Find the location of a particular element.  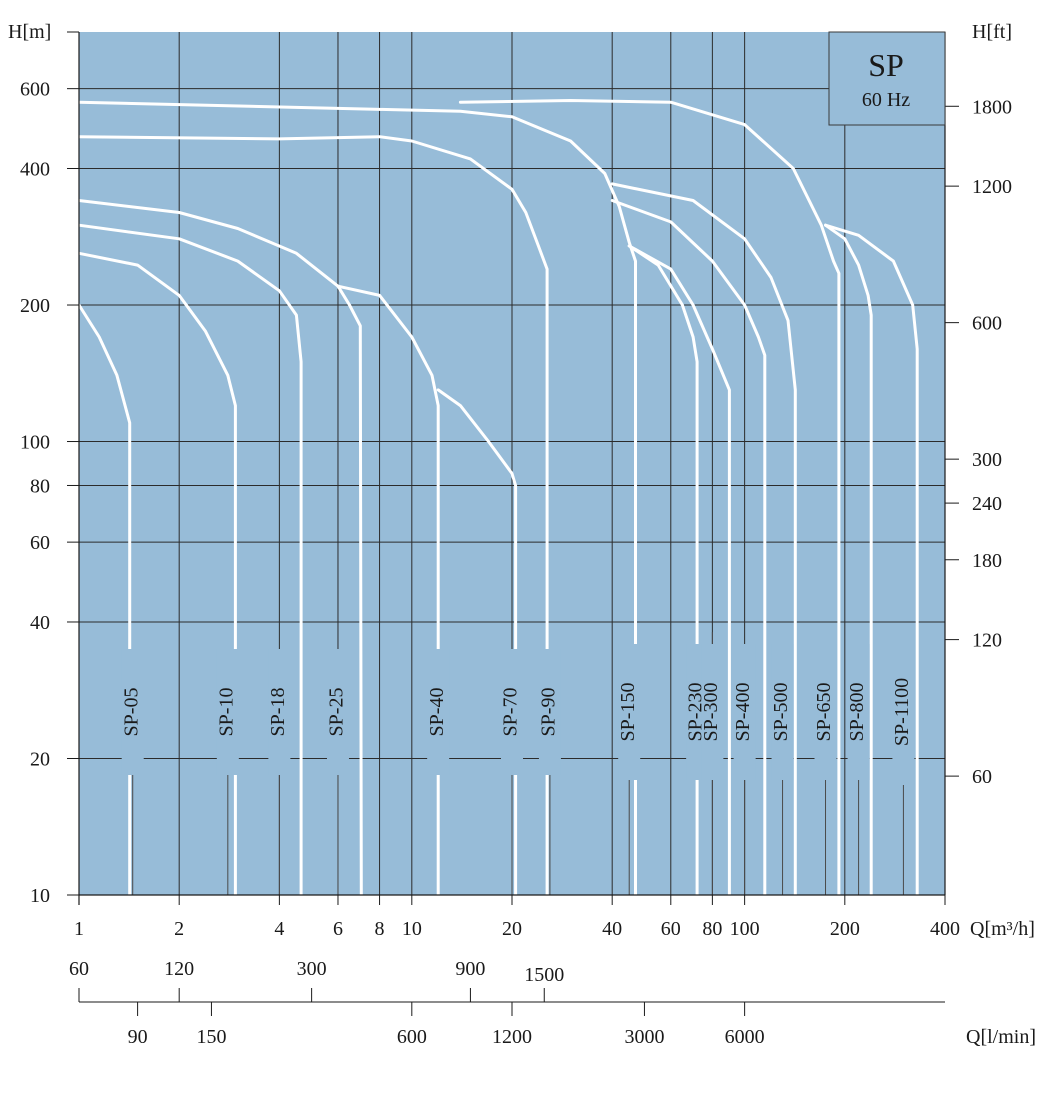

upper-secondary-tick-label: 1500 is located at coordinates (544, 975).